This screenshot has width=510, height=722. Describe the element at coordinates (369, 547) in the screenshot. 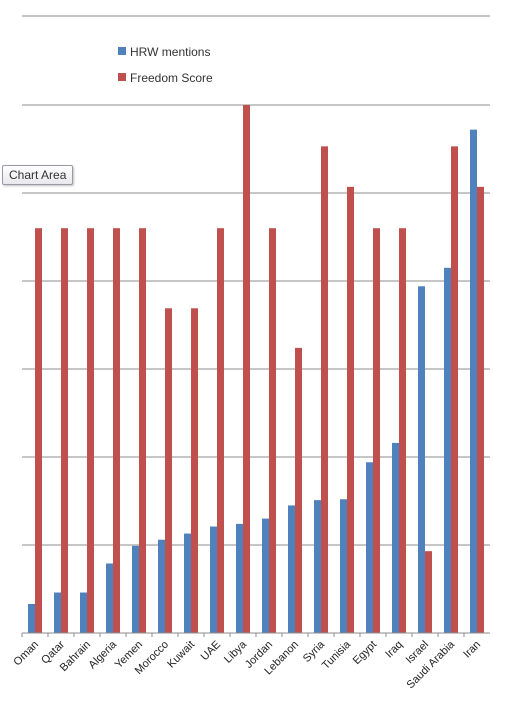

I see `bar-hrw-mentions-egypt` at that location.